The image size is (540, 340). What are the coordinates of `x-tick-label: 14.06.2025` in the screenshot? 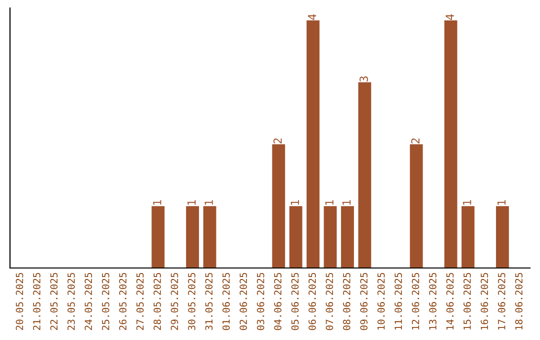 It's located at (450, 301).